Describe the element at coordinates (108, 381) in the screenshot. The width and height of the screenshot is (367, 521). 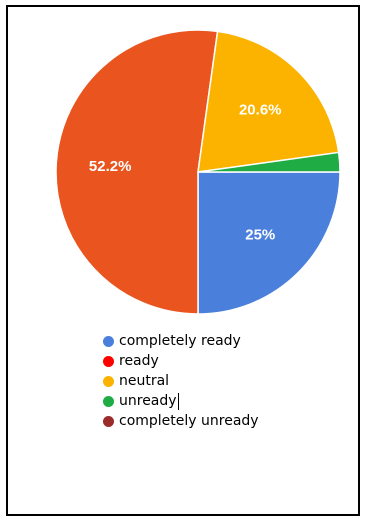
I see `legend-swatch-neutral` at that location.